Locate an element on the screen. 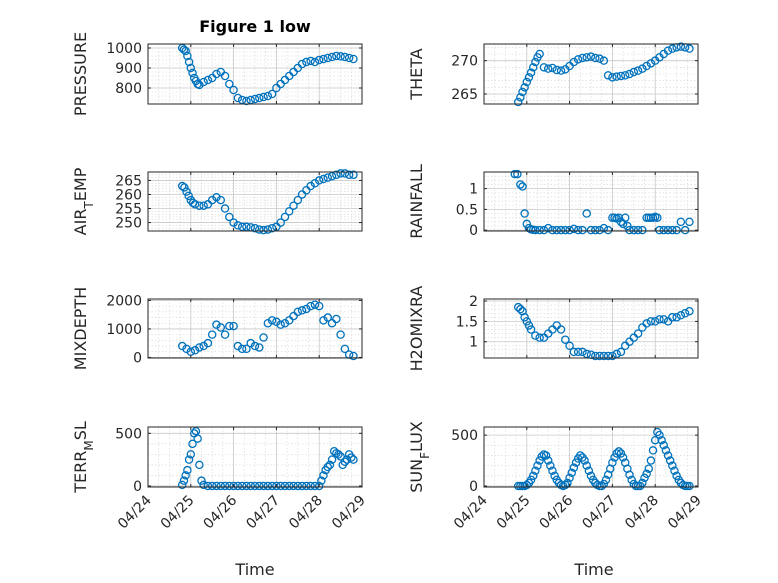 The height and width of the screenshot is (583, 778). x-tick-label: 04/29 is located at coordinates (349, 513).